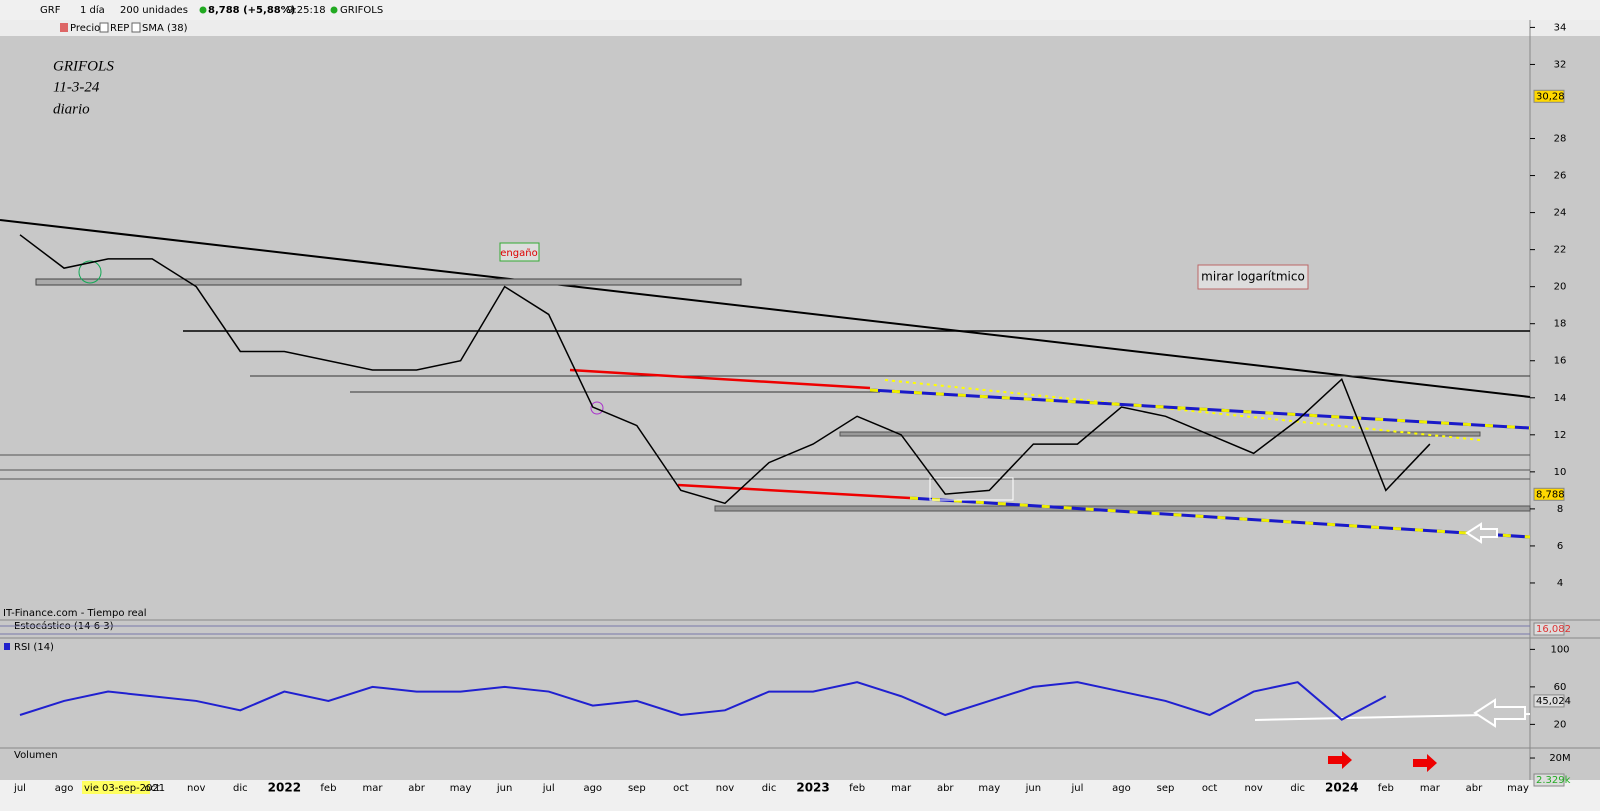 This screenshot has height=811, width=1600. I want to click on y-tick-label: 4, so click(1560, 583).